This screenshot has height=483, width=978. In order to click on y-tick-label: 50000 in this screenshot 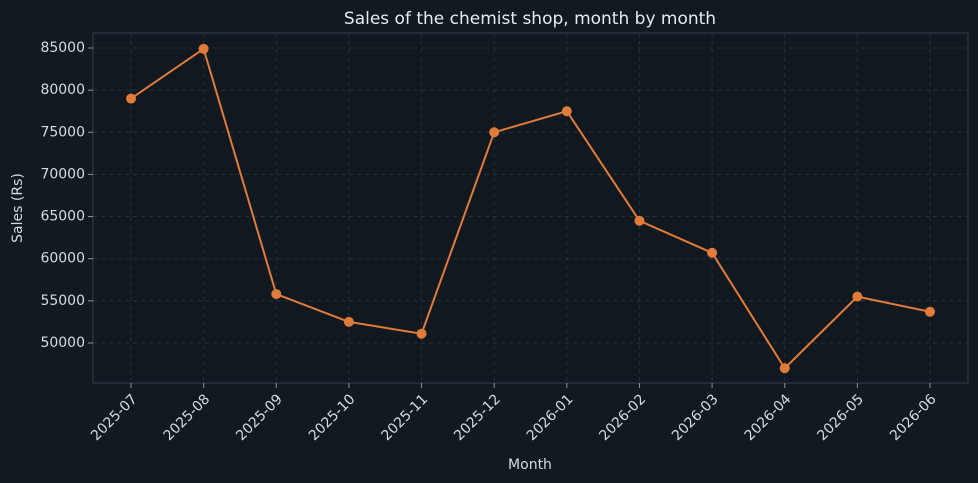, I will do `click(62, 343)`.